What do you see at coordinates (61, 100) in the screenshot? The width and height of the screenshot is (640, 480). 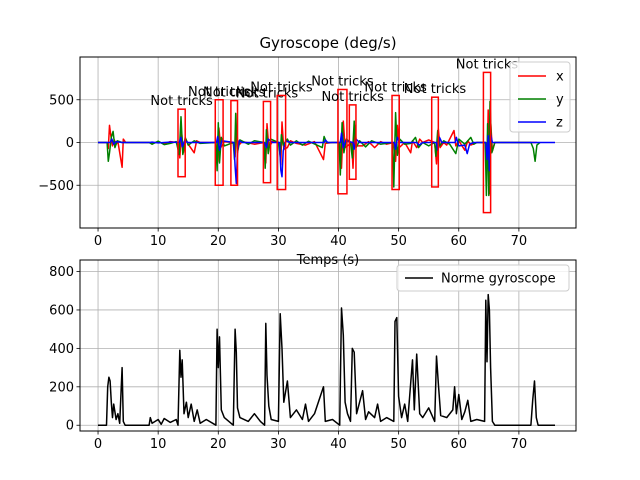 I see `y-tick-label: 500` at bounding box center [61, 100].